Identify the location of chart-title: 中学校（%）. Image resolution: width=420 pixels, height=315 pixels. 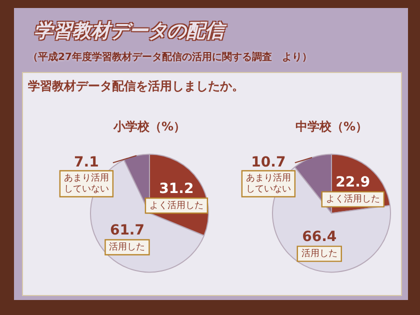
(331, 126).